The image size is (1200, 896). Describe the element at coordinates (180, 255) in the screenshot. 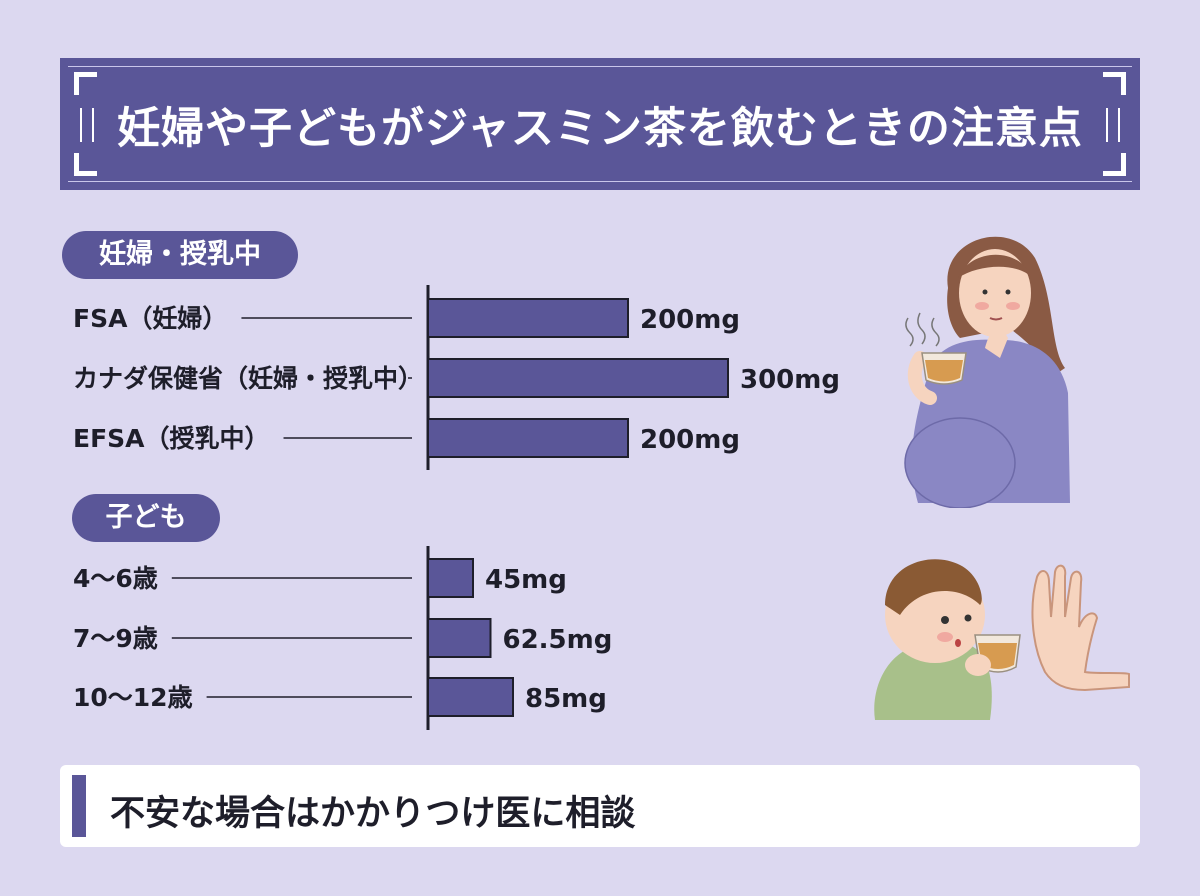

I see `section-heading-pregnant: 妊婦・授乳中` at that location.